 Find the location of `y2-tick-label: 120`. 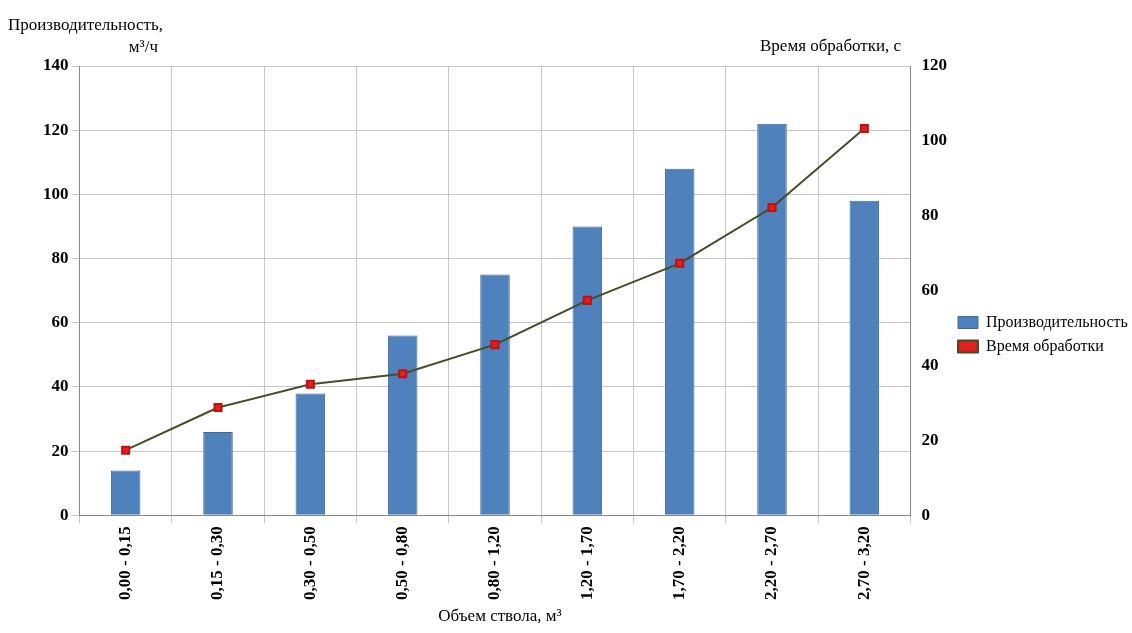

y2-tick-label: 120 is located at coordinates (934, 65).